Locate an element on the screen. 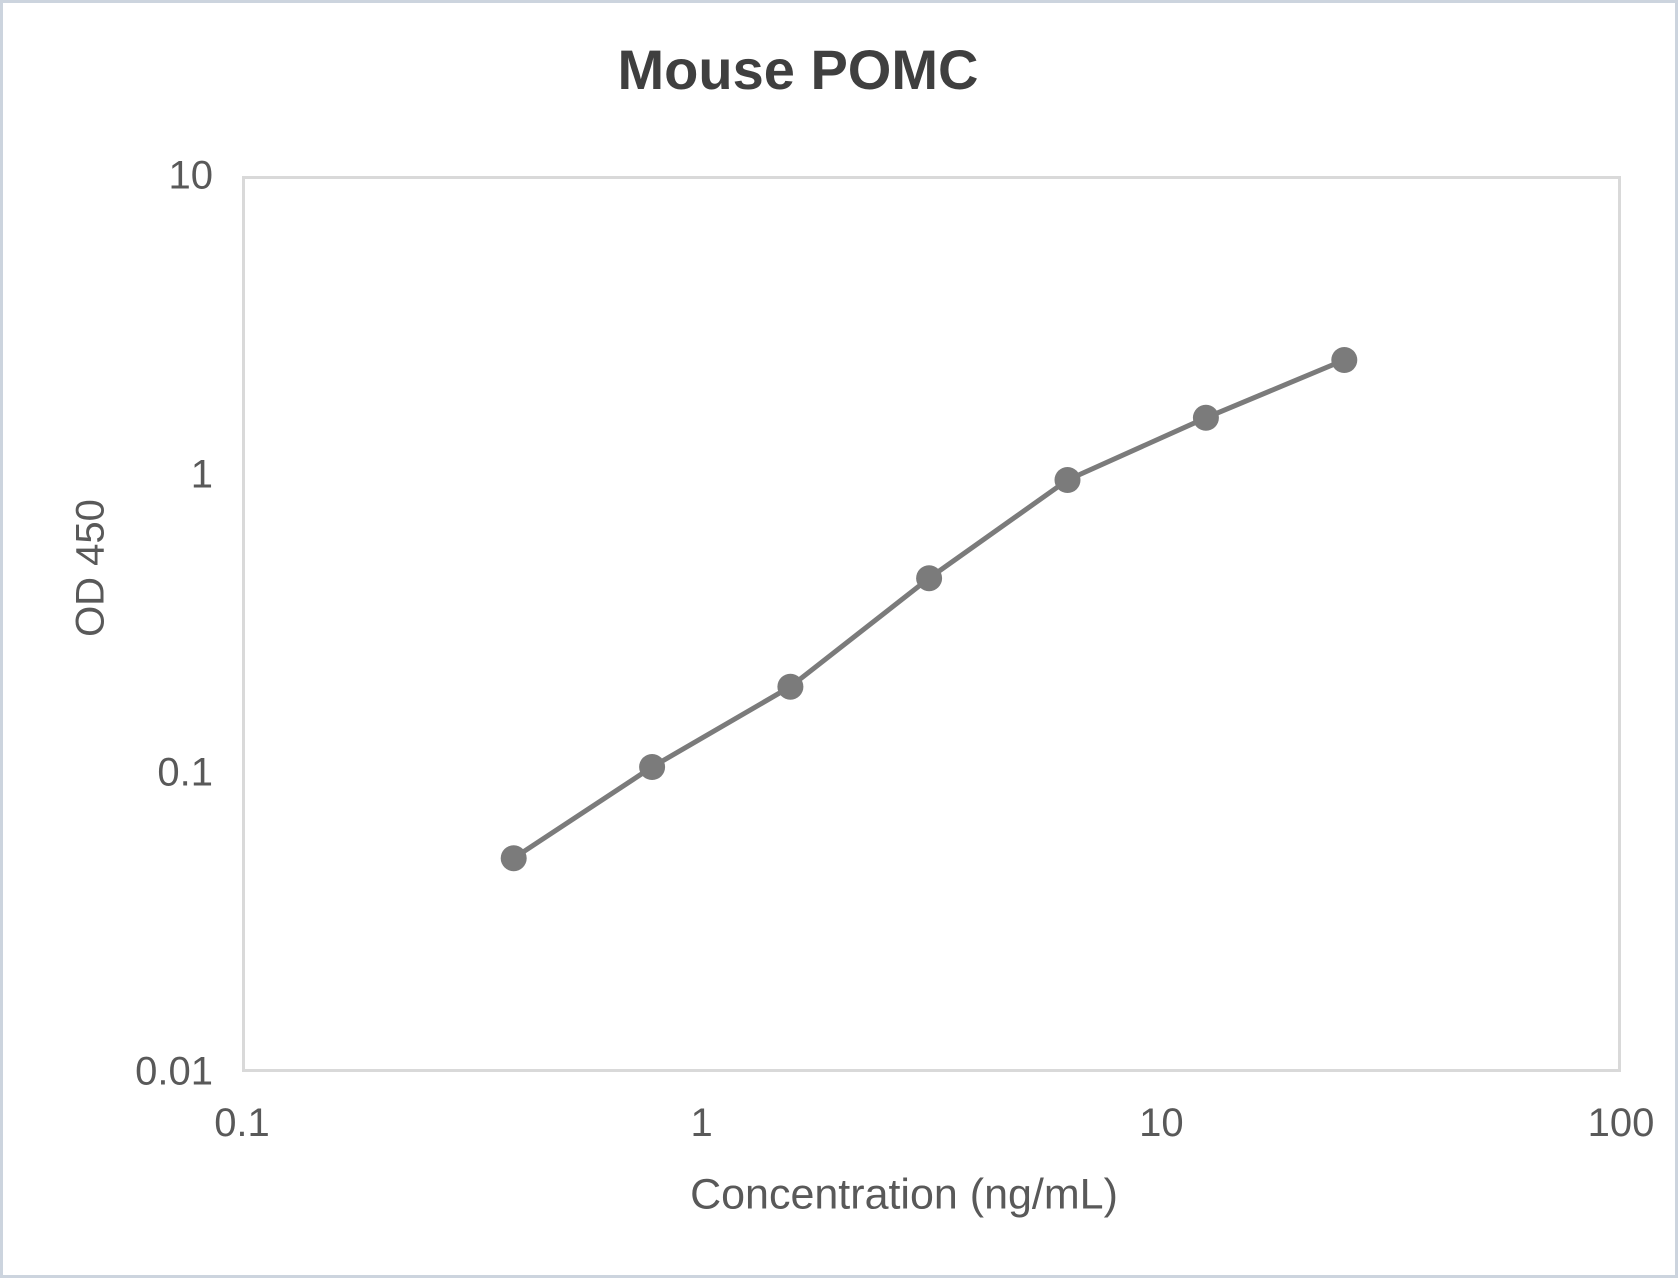 The height and width of the screenshot is (1278, 1678). y-tick-label: 1 is located at coordinates (201, 474).